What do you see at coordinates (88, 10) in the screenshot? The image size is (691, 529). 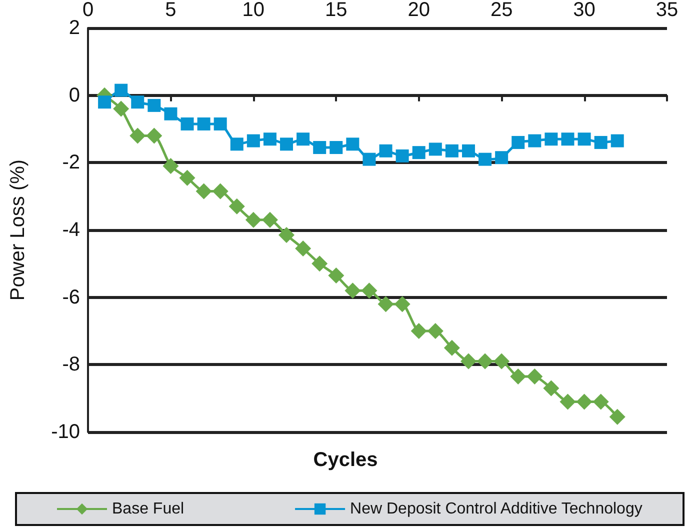 I see `x-tick-label: 0` at bounding box center [88, 10].